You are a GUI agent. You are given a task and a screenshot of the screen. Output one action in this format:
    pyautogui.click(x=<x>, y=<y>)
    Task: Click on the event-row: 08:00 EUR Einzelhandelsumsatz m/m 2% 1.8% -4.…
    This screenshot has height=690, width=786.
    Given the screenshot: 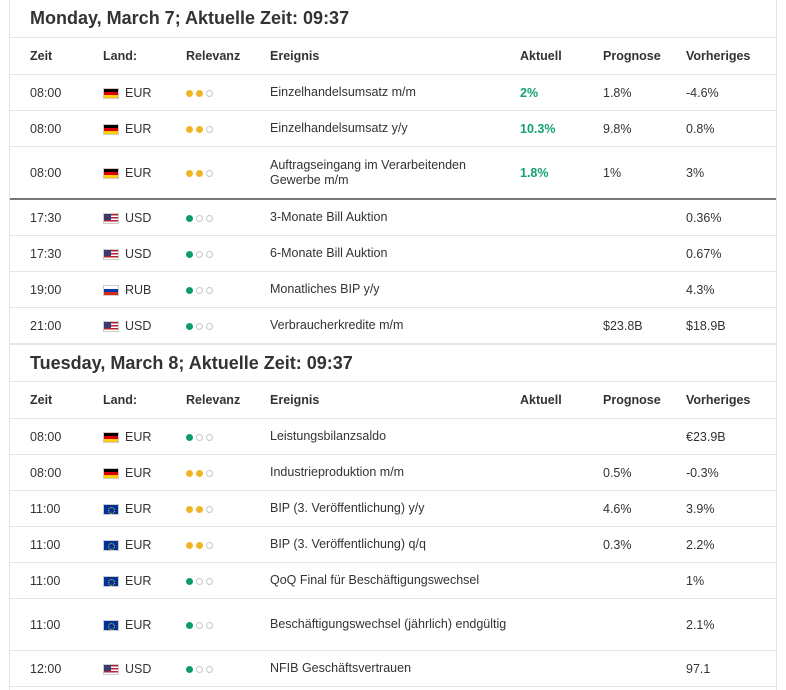 What is the action you would take?
    pyautogui.click(x=393, y=92)
    